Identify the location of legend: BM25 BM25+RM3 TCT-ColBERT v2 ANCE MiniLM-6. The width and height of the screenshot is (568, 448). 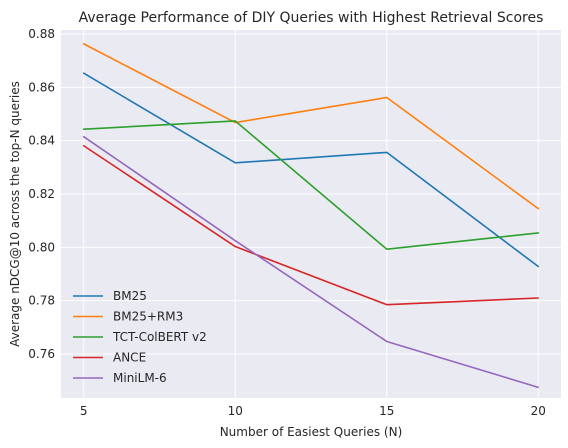
(140, 337).